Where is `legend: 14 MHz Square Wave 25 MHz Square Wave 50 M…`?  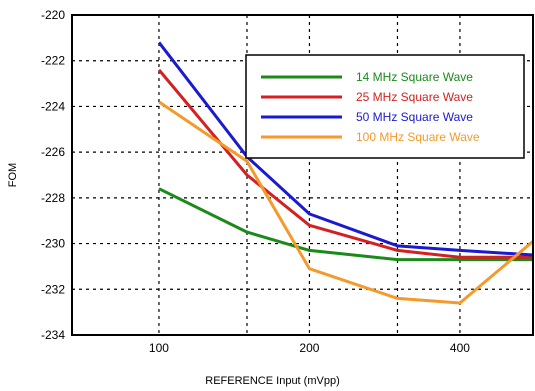 legend: 14 MHz Square Wave 25 MHz Square Wave 50 M… is located at coordinates (385, 106).